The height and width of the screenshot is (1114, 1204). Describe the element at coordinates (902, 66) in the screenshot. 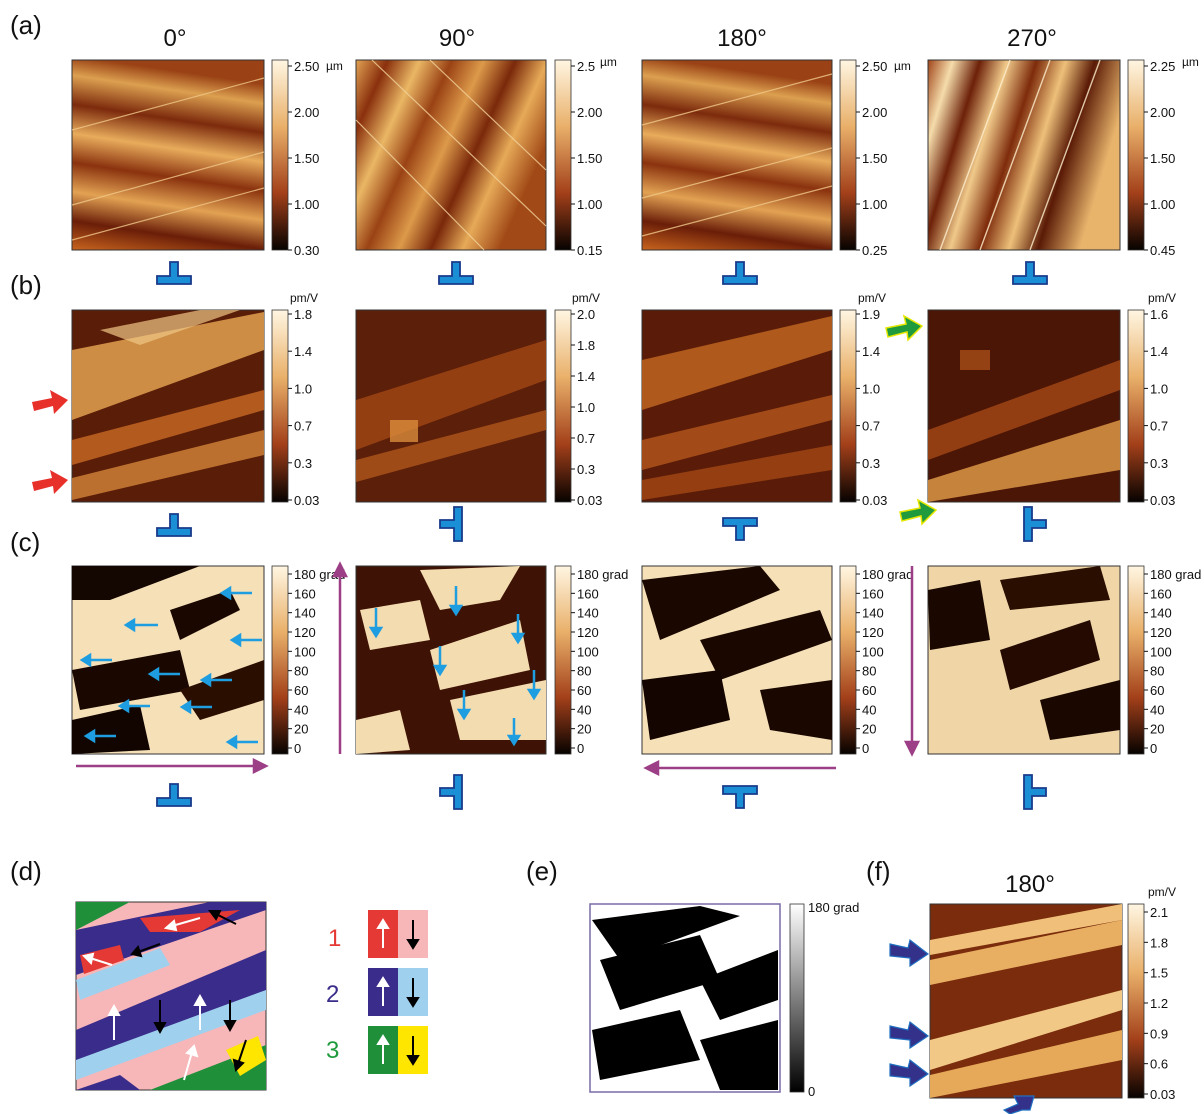

I see `colorbar-a-180-unit: µm` at that location.